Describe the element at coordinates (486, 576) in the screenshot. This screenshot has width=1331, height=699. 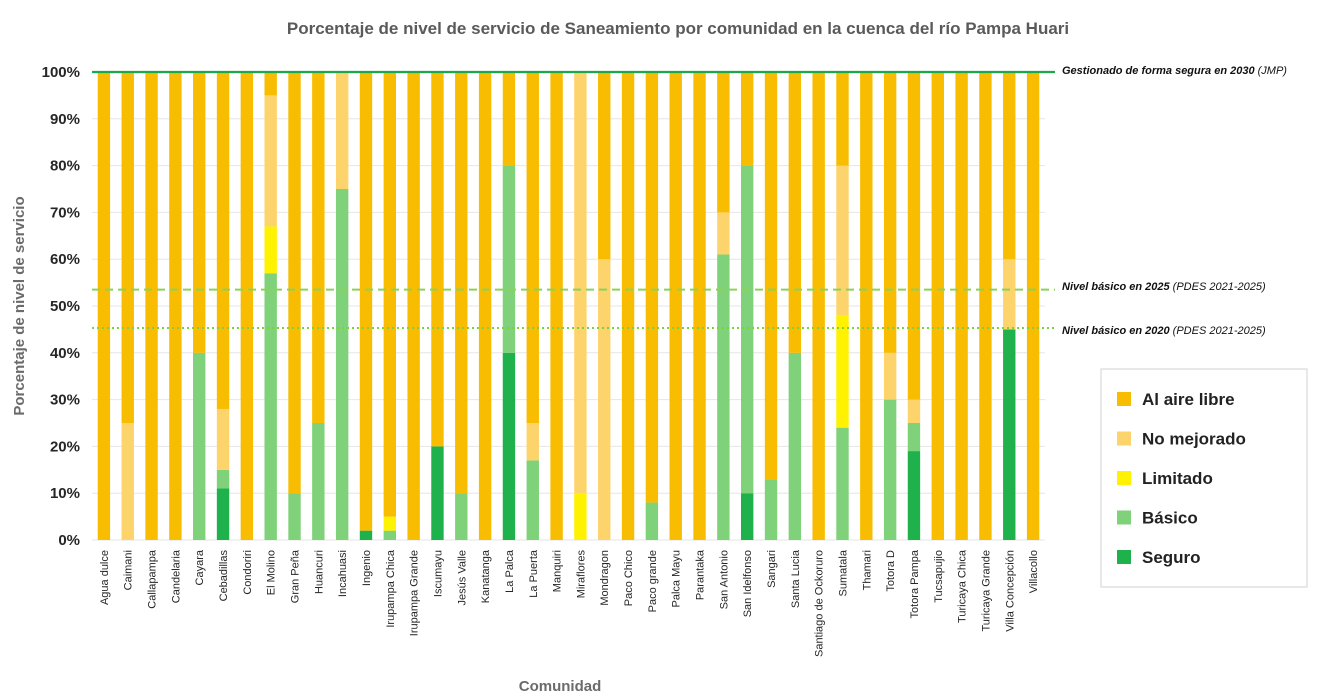
I see `x-tick-label: Kanatanga` at that location.